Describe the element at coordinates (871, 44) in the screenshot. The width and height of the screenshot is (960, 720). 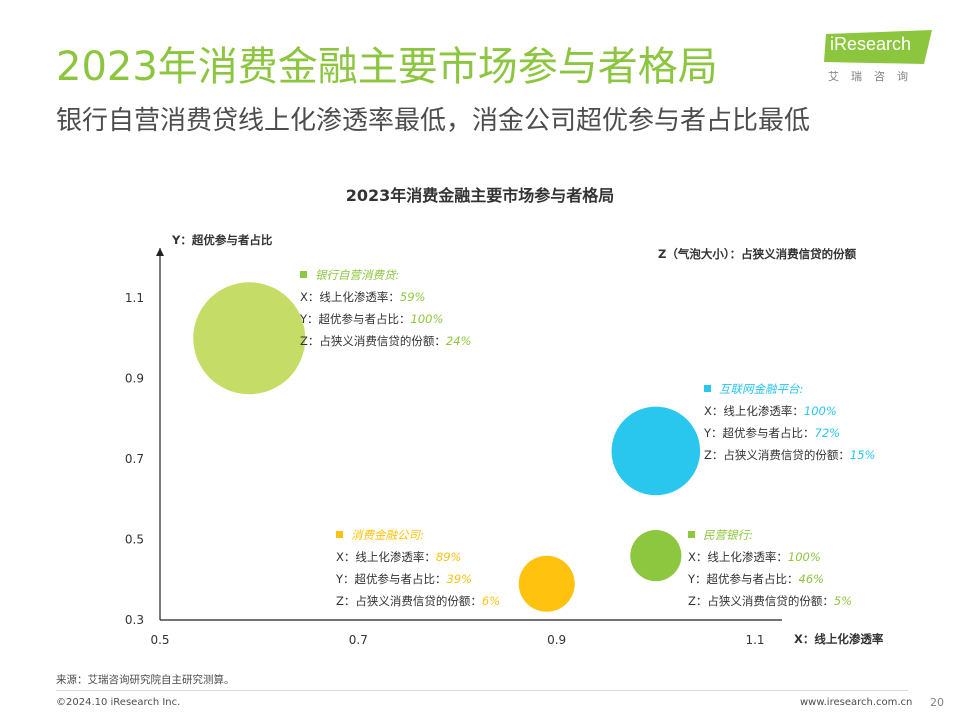
I see `logo-brand-text: iResearch` at that location.